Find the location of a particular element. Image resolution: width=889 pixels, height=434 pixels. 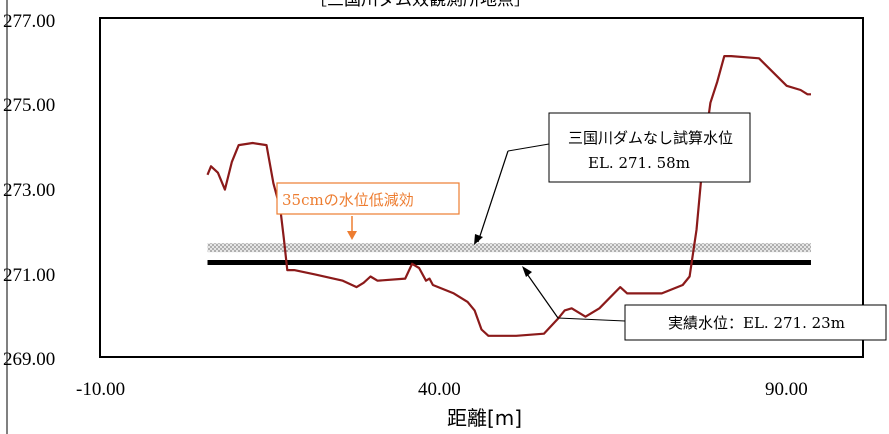

x-axis: -10.00 40.00 90.00 is located at coordinates (442, 389).